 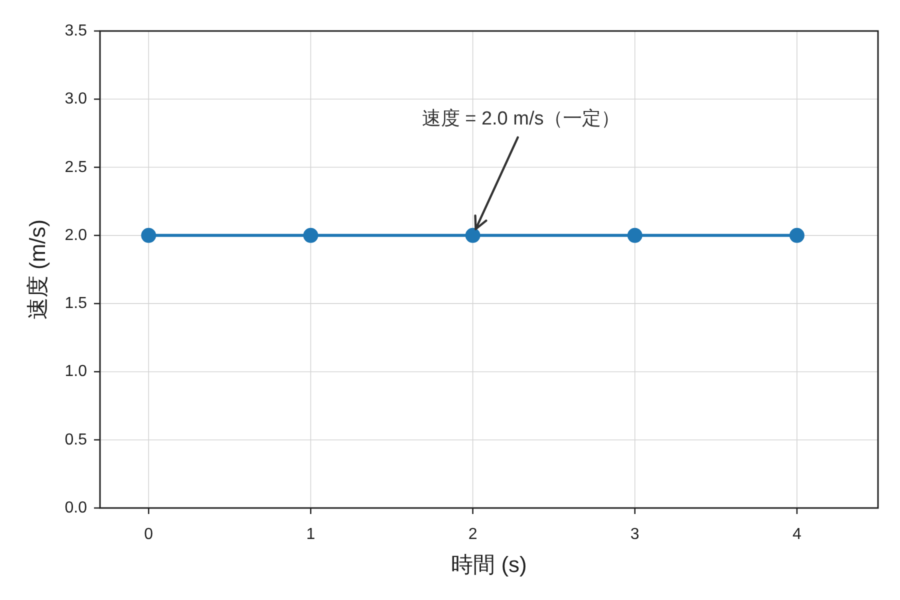 I want to click on y-tick-label: 2.5, so click(x=76, y=167).